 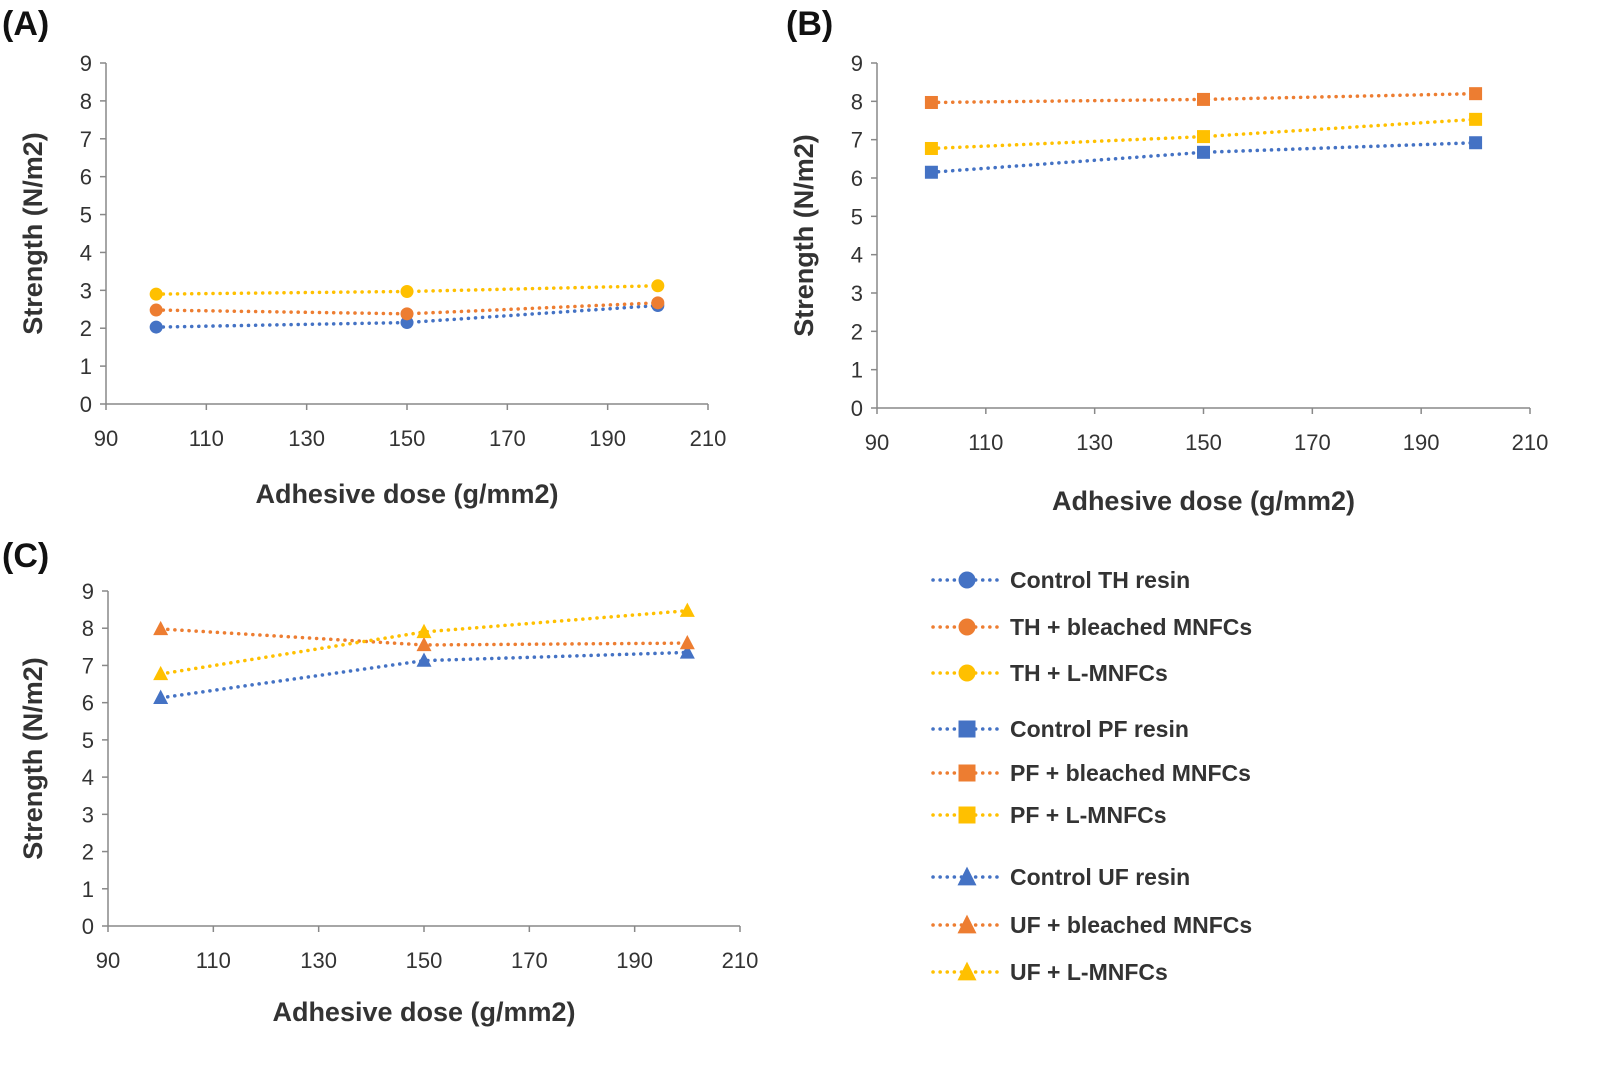 What do you see at coordinates (740, 960) in the screenshot?
I see `x-tick-label: 210` at bounding box center [740, 960].